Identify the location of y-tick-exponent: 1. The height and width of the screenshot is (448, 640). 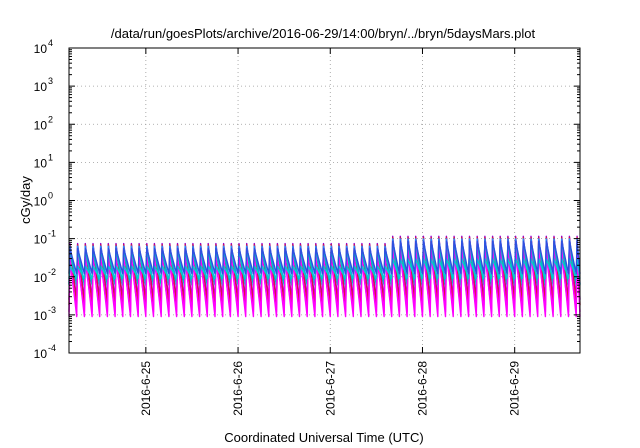
(50, 157).